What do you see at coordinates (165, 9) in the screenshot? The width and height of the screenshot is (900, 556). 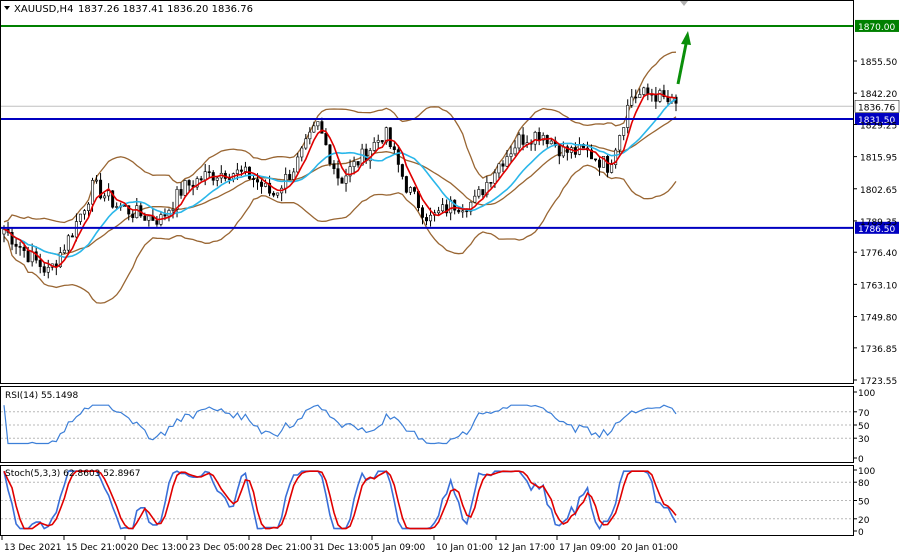 I see `ohlc-readout: 1837.26 1837.41 1836.20 1836.76` at bounding box center [165, 9].